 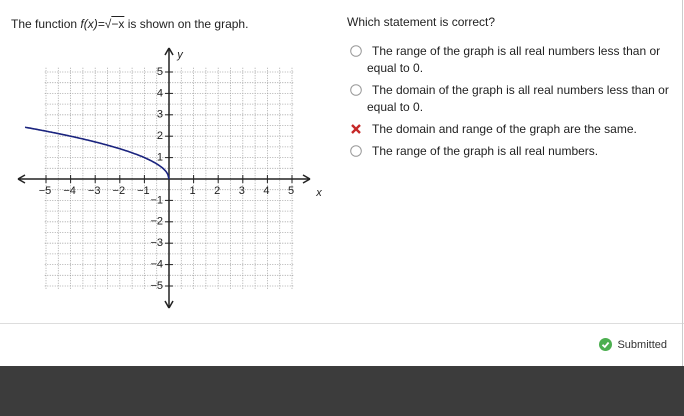 What do you see at coordinates (606, 344) in the screenshot?
I see `check-icon` at bounding box center [606, 344].